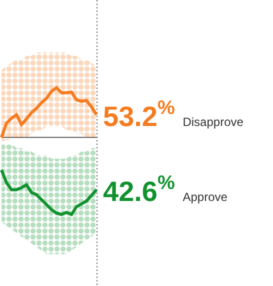  I want to click on text: Approve, so click(205, 197).